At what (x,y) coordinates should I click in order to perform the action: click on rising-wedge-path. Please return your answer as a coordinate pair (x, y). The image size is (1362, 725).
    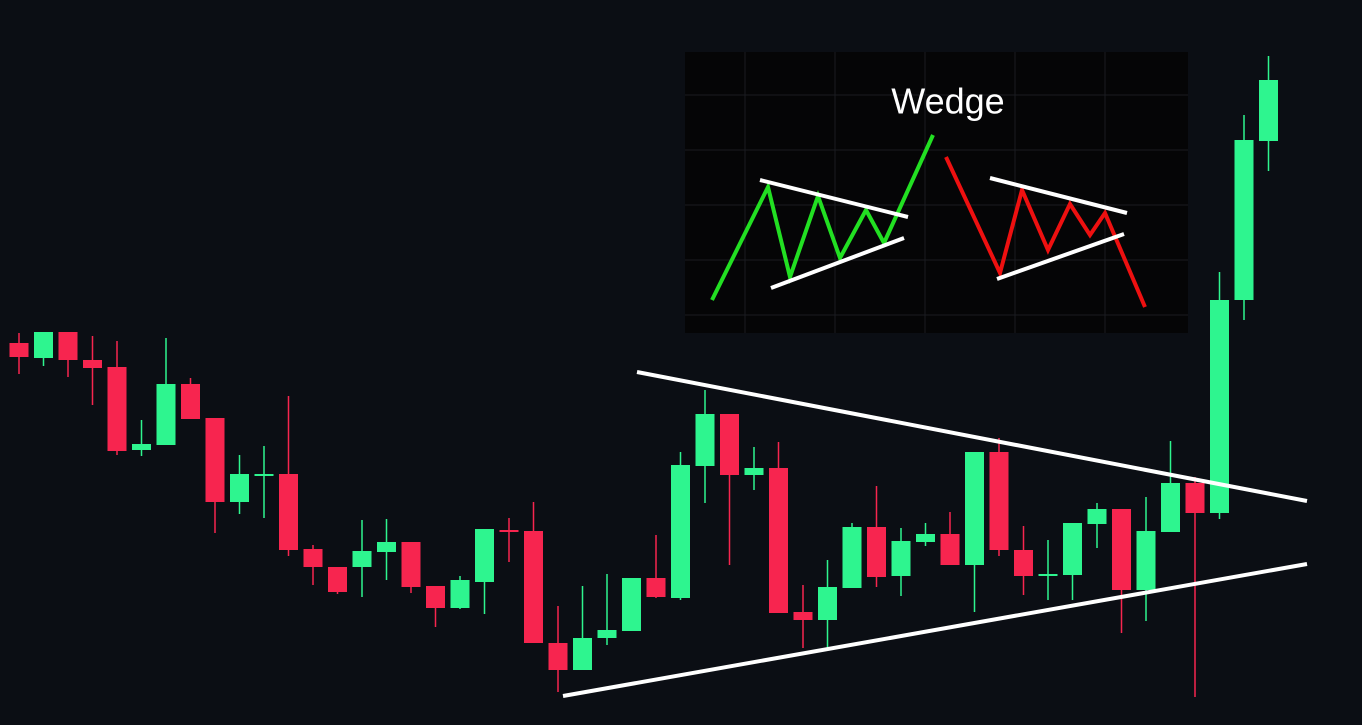
    Looking at the image, I should click on (822, 217).